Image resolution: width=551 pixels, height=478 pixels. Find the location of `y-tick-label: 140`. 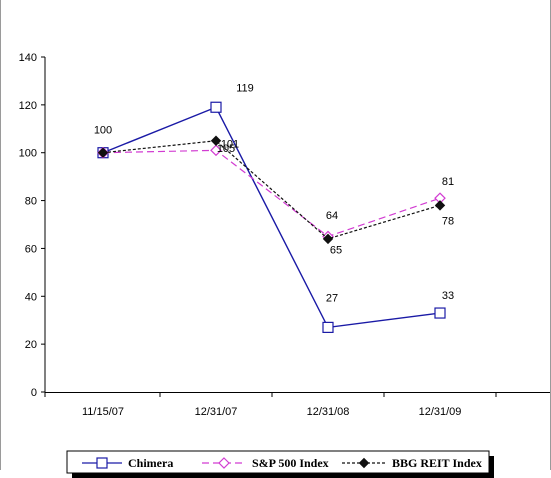

y-tick-label: 140 is located at coordinates (28, 58).